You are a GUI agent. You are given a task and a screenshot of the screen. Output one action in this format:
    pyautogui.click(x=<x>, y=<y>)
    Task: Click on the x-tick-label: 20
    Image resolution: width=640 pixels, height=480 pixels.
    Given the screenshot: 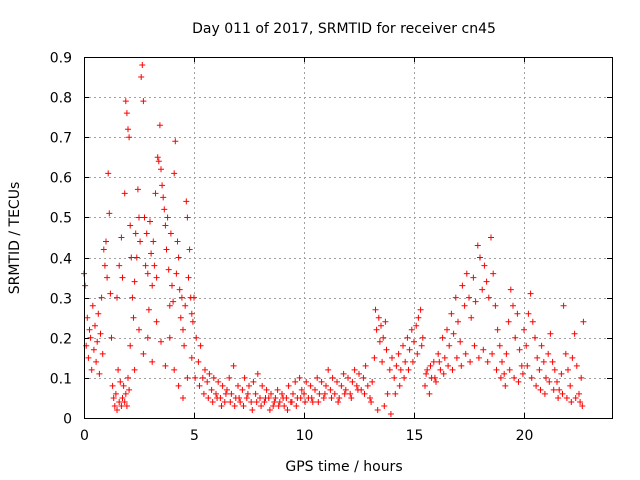 What is the action you would take?
    pyautogui.click(x=525, y=436)
    